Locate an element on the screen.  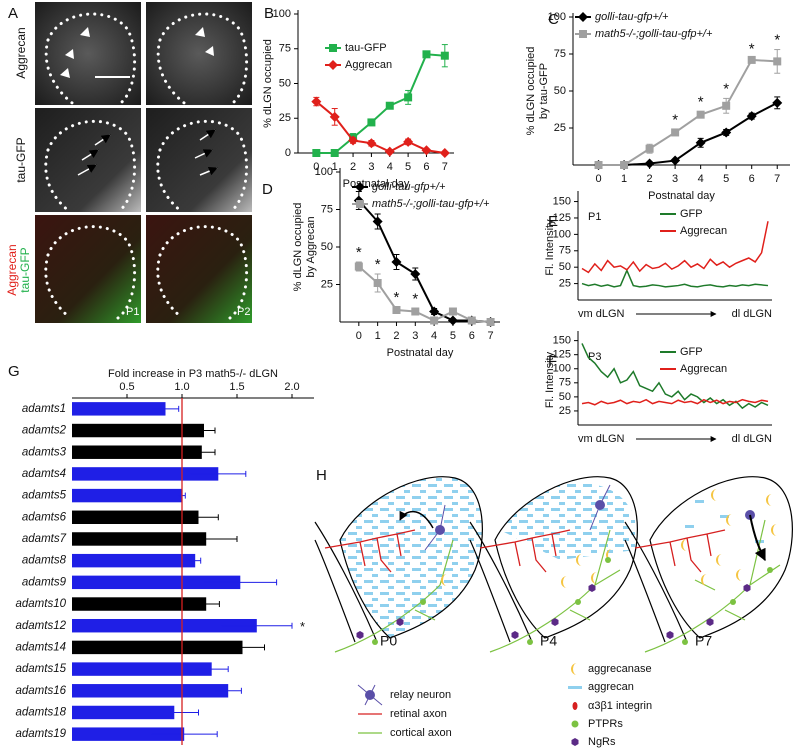
x-tick-label: 7 is located at coordinates (445, 167).